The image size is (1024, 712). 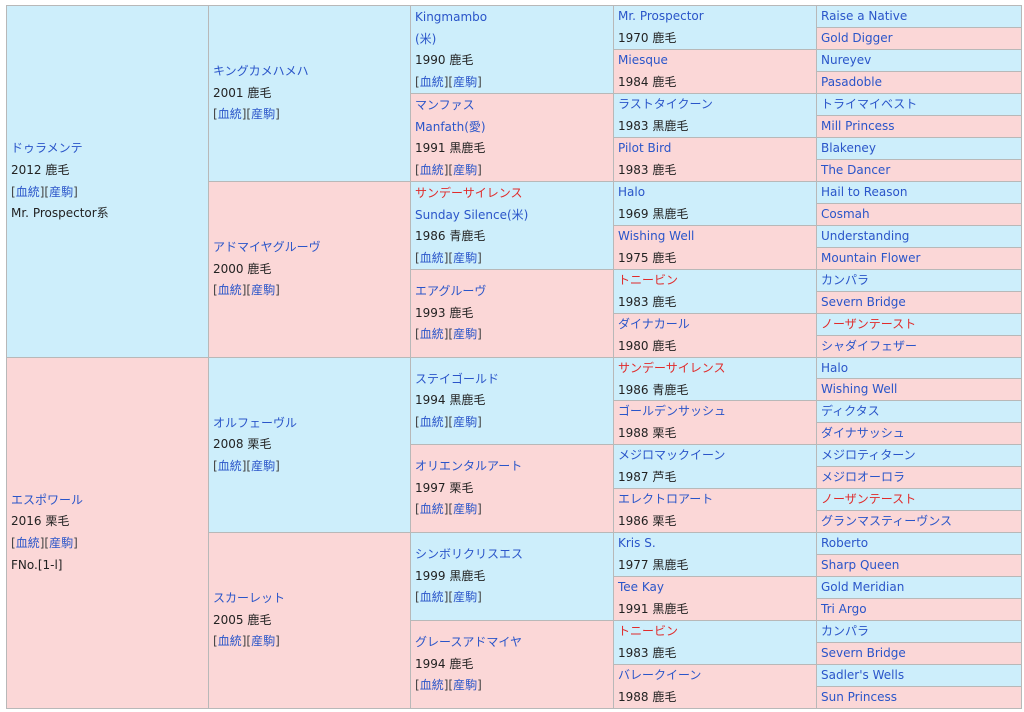 I want to click on horse-name-link: エレクトロアート, so click(x=666, y=499).